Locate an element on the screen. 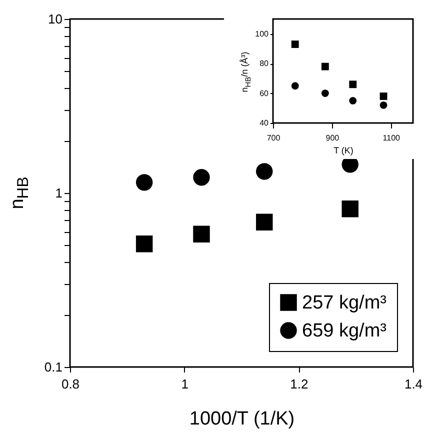 The width and height of the screenshot is (432, 441). x-tick-label: 1.2 is located at coordinates (299, 384).